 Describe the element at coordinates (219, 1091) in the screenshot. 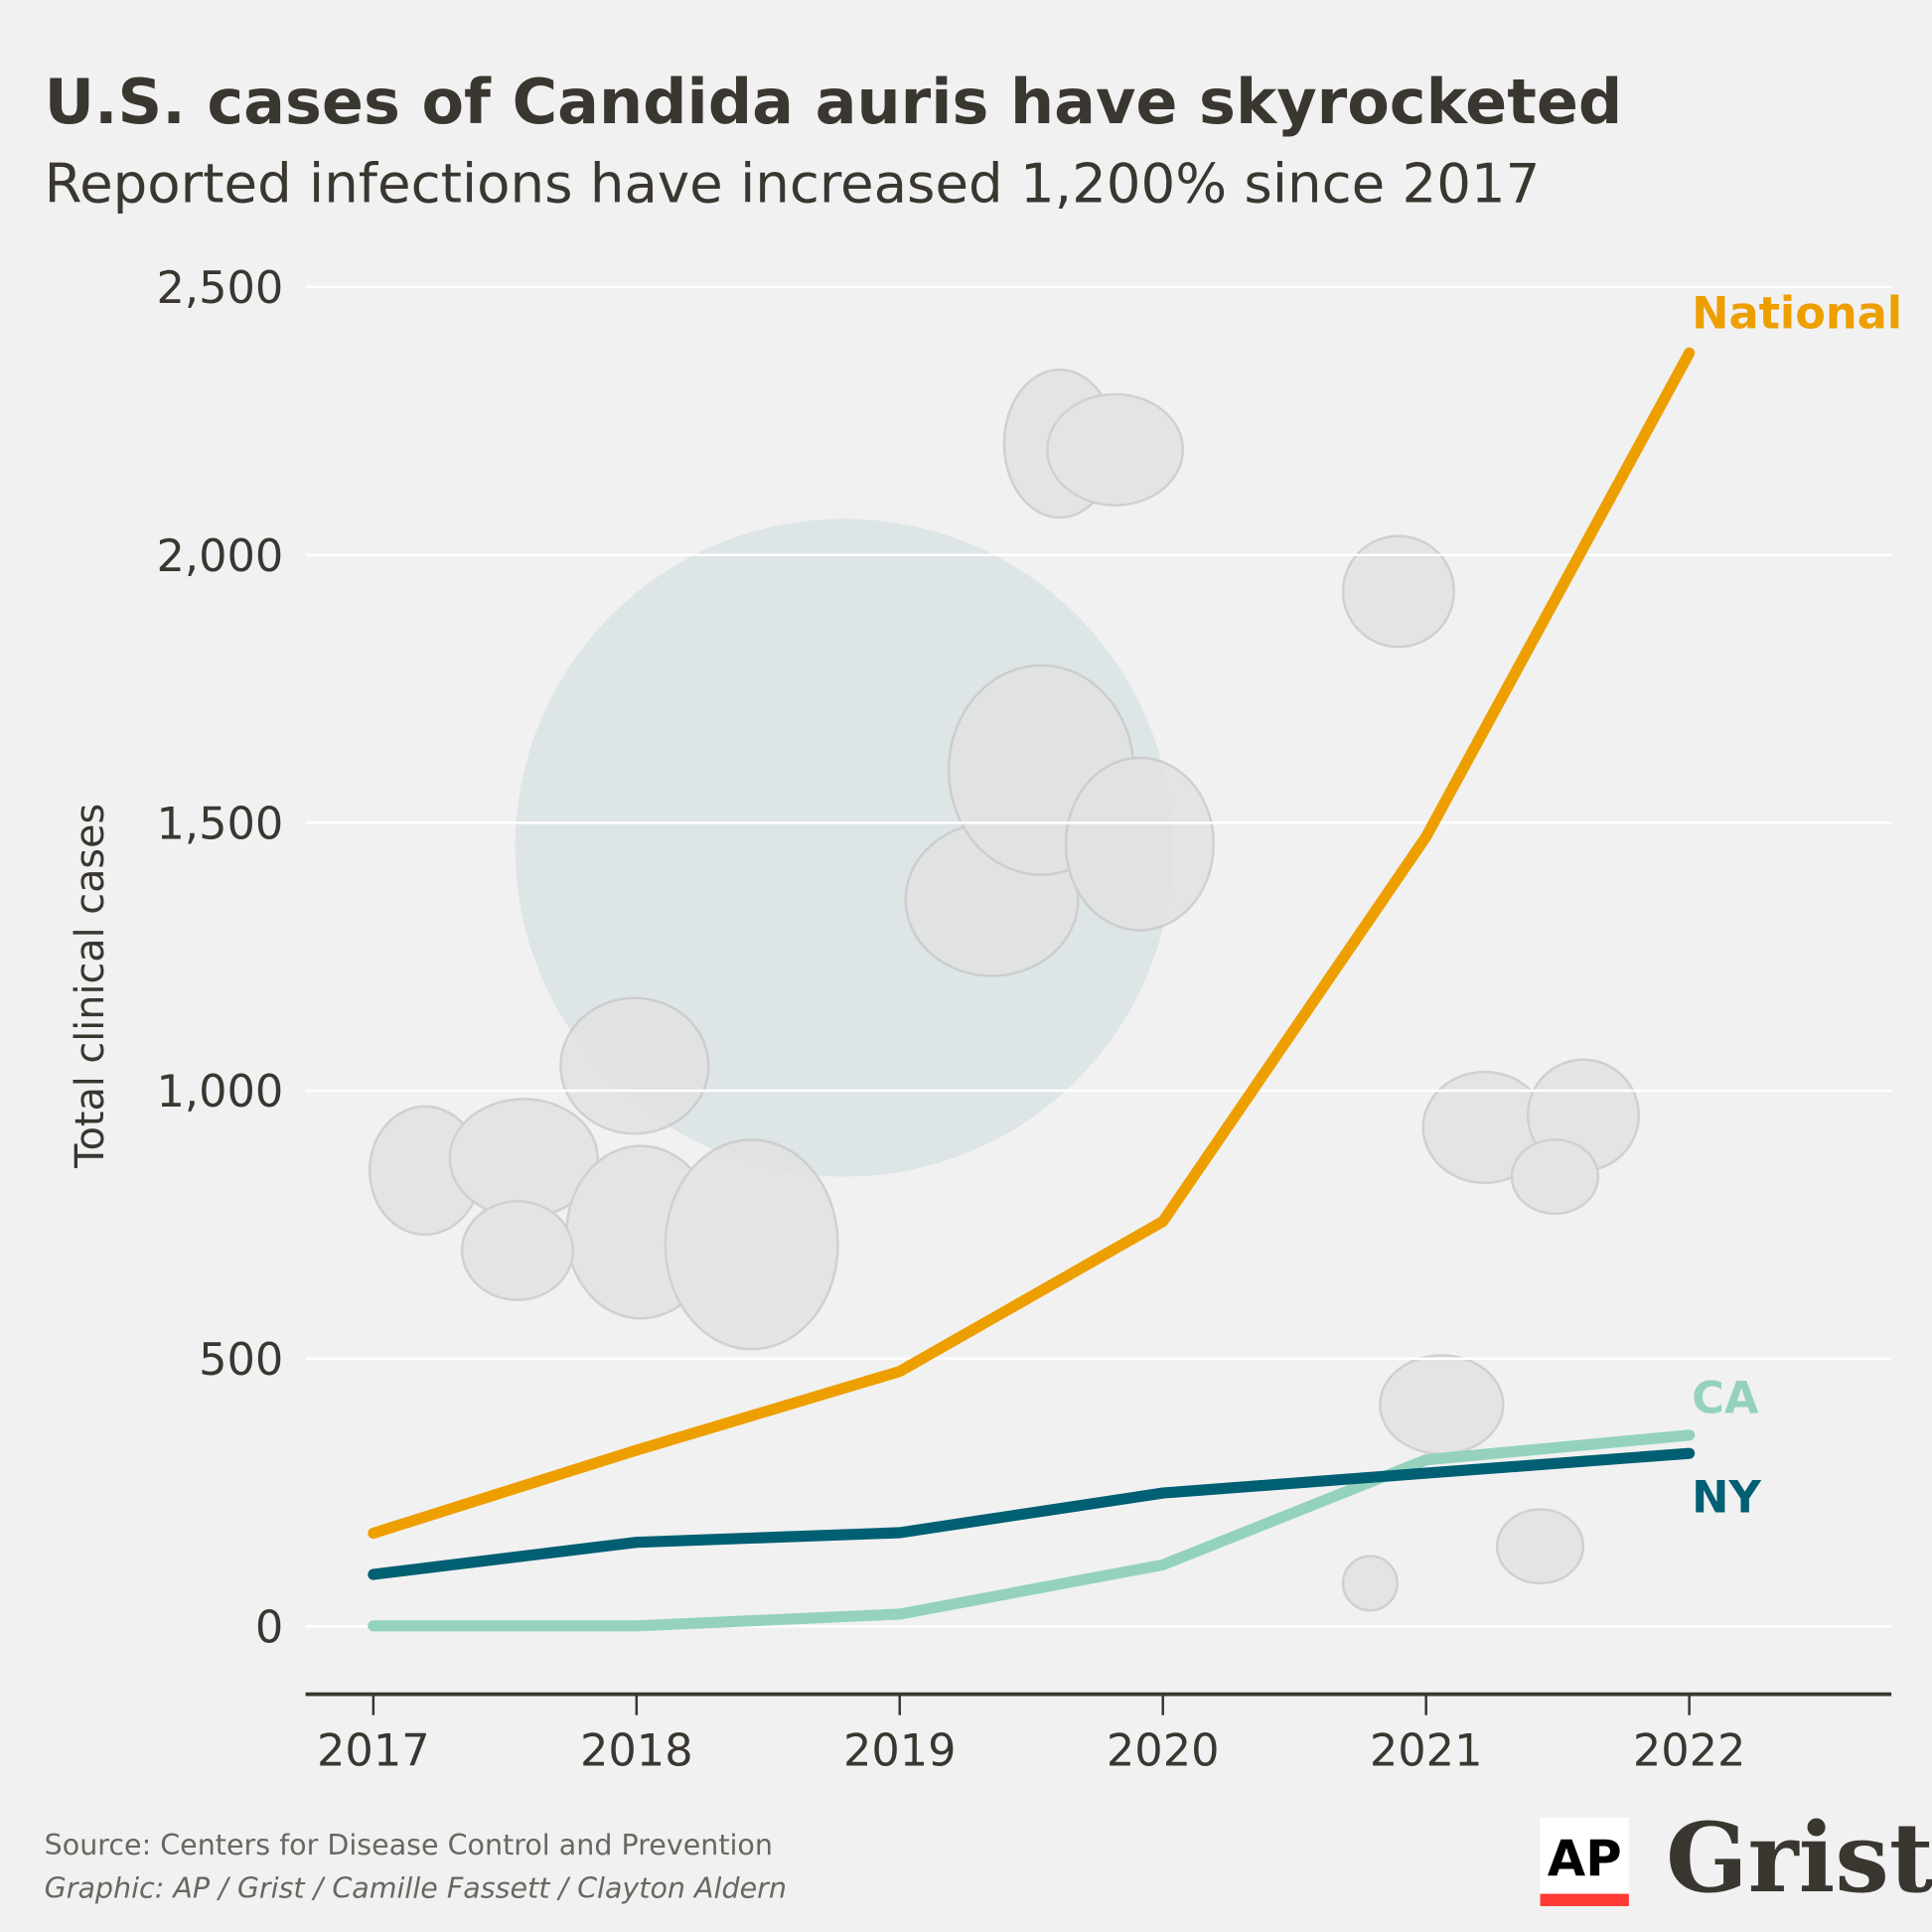

I see `y-tick-label: 1,000` at that location.